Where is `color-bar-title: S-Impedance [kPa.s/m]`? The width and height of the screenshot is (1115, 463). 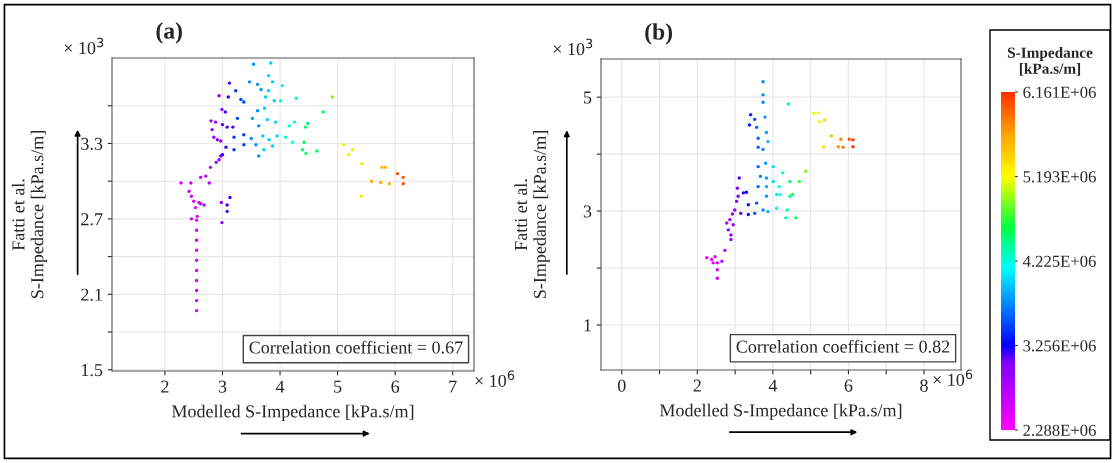 color-bar-title: S-Impedance [kPa.s/m] is located at coordinates (1050, 61).